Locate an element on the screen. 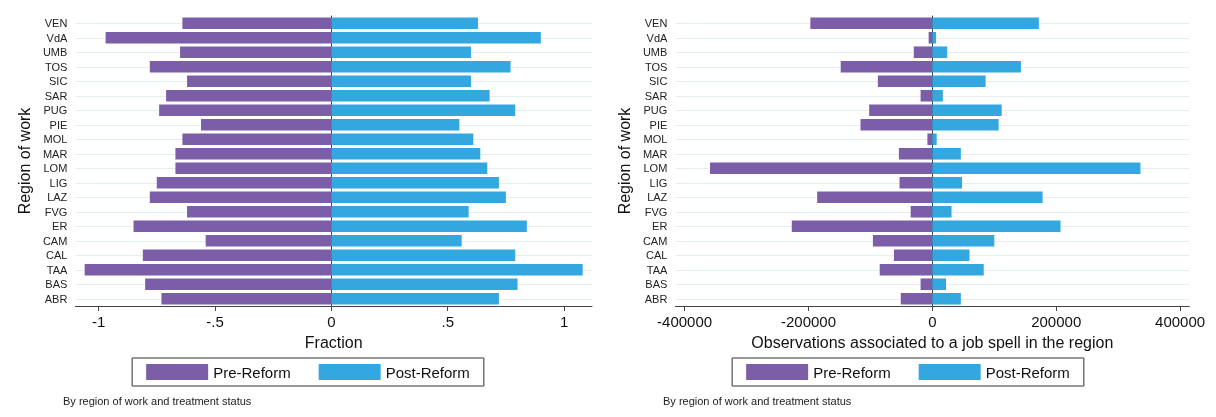 This screenshot has height=417, width=1216. legend-label: Pre-Reform is located at coordinates (252, 372).